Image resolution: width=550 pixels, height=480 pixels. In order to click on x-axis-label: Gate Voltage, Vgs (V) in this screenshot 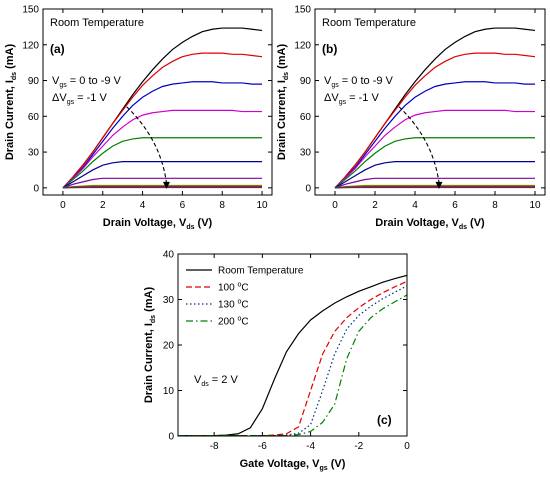, I will do `click(293, 465)`.